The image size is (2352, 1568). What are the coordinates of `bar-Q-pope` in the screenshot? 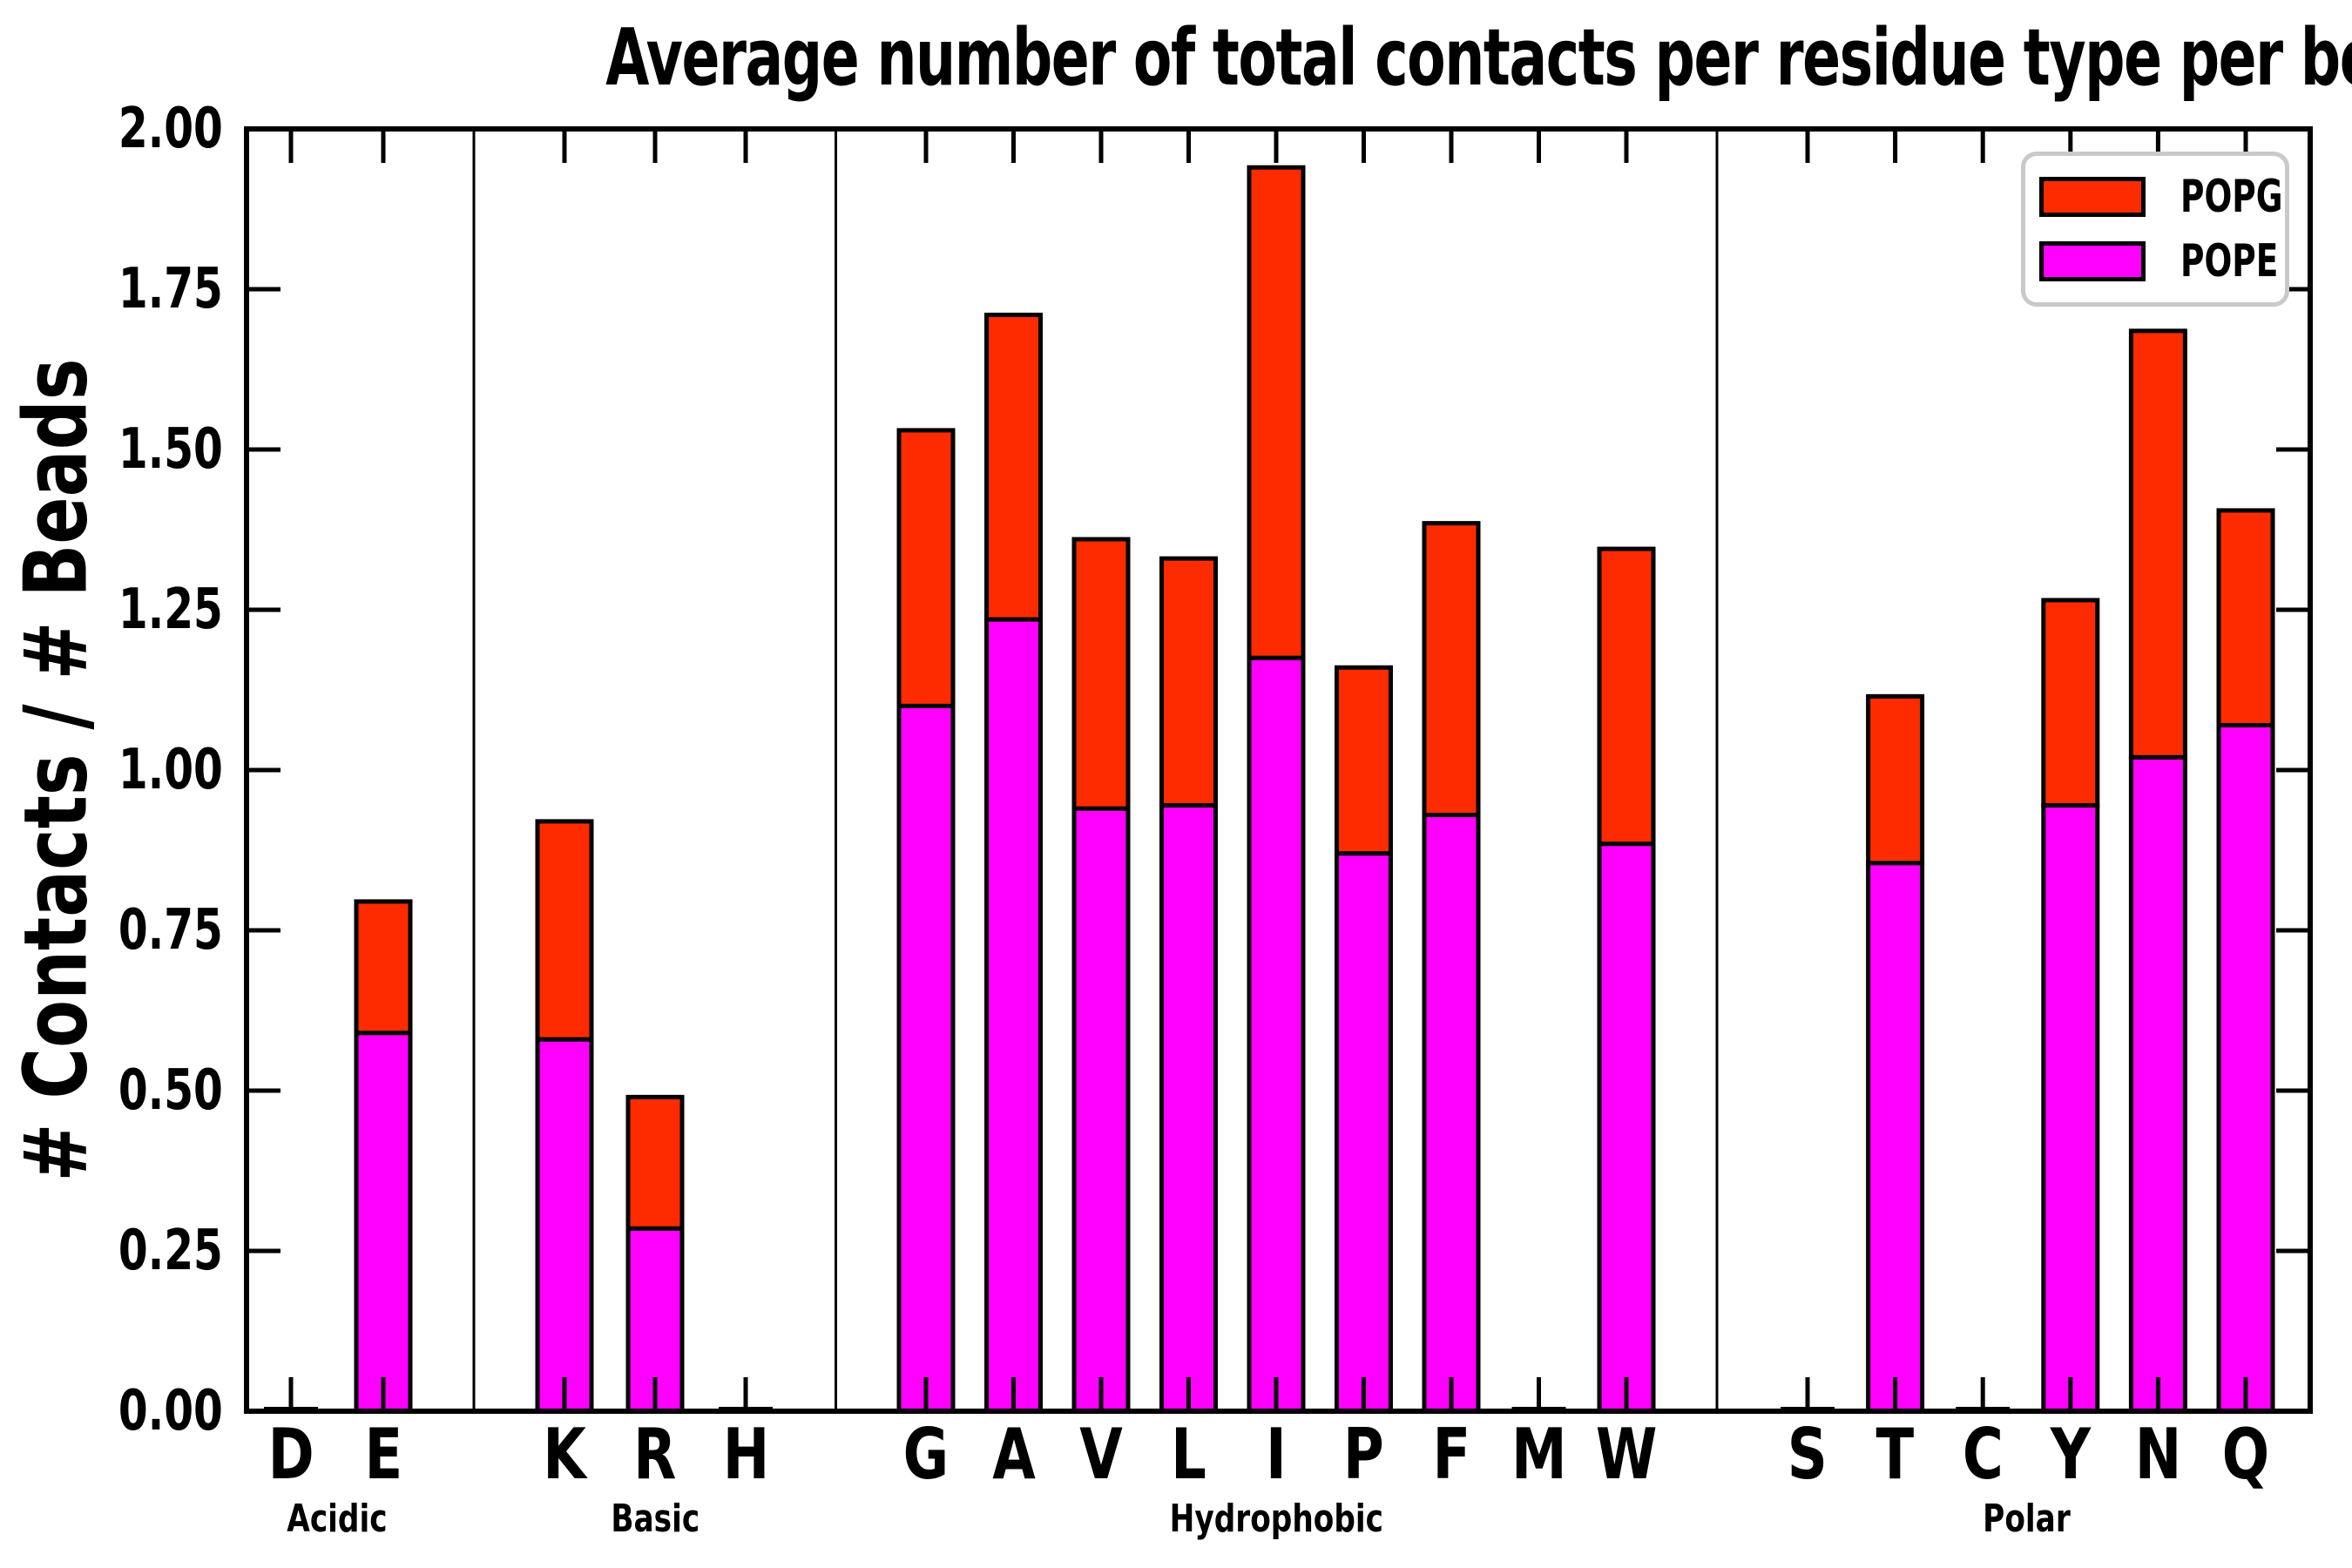 It's located at (2245, 1068).